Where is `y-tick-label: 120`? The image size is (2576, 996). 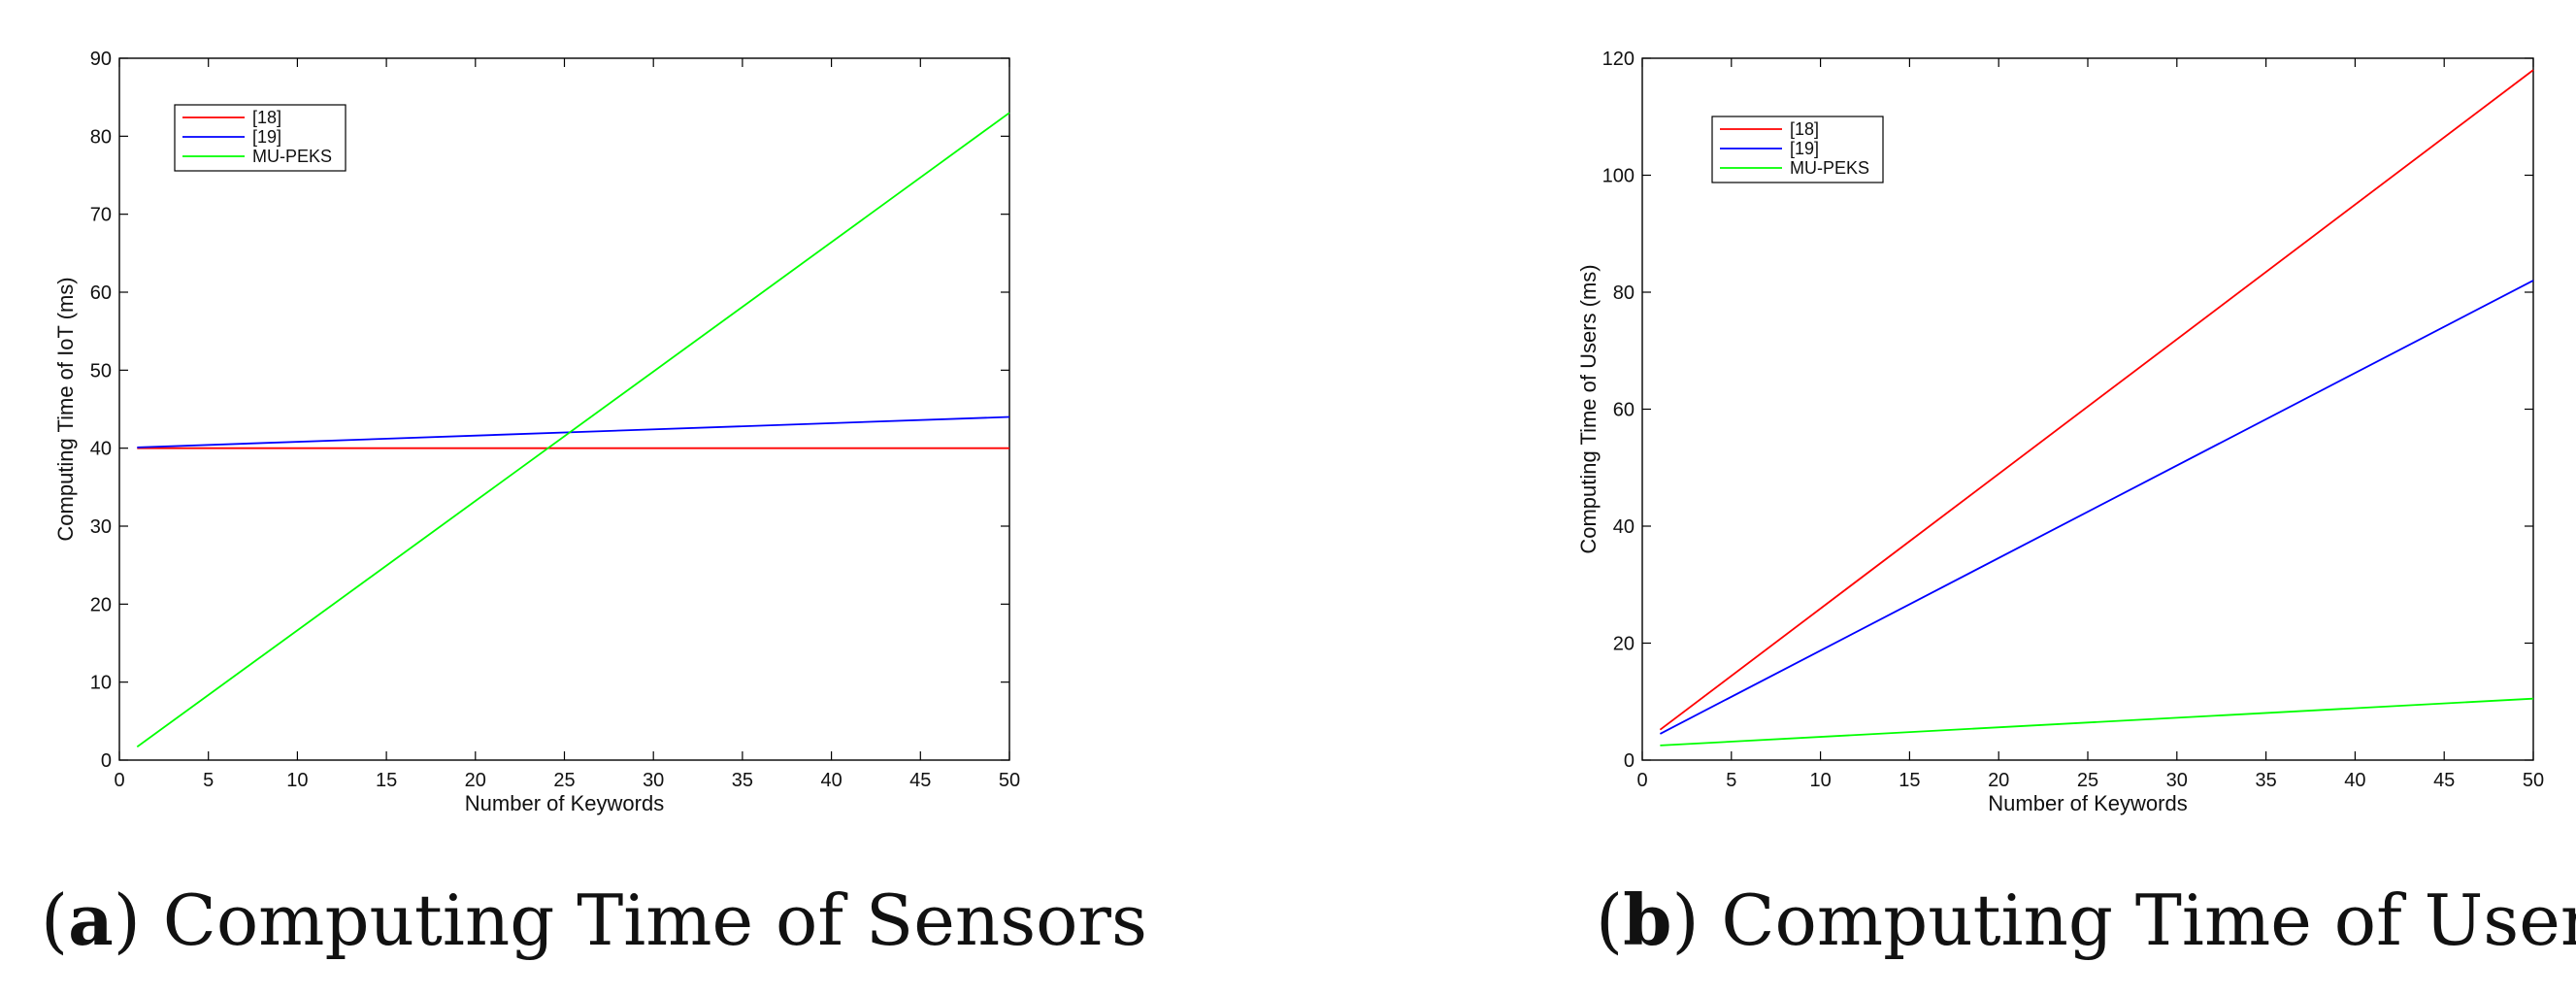 y-tick-label: 120 is located at coordinates (1618, 59).